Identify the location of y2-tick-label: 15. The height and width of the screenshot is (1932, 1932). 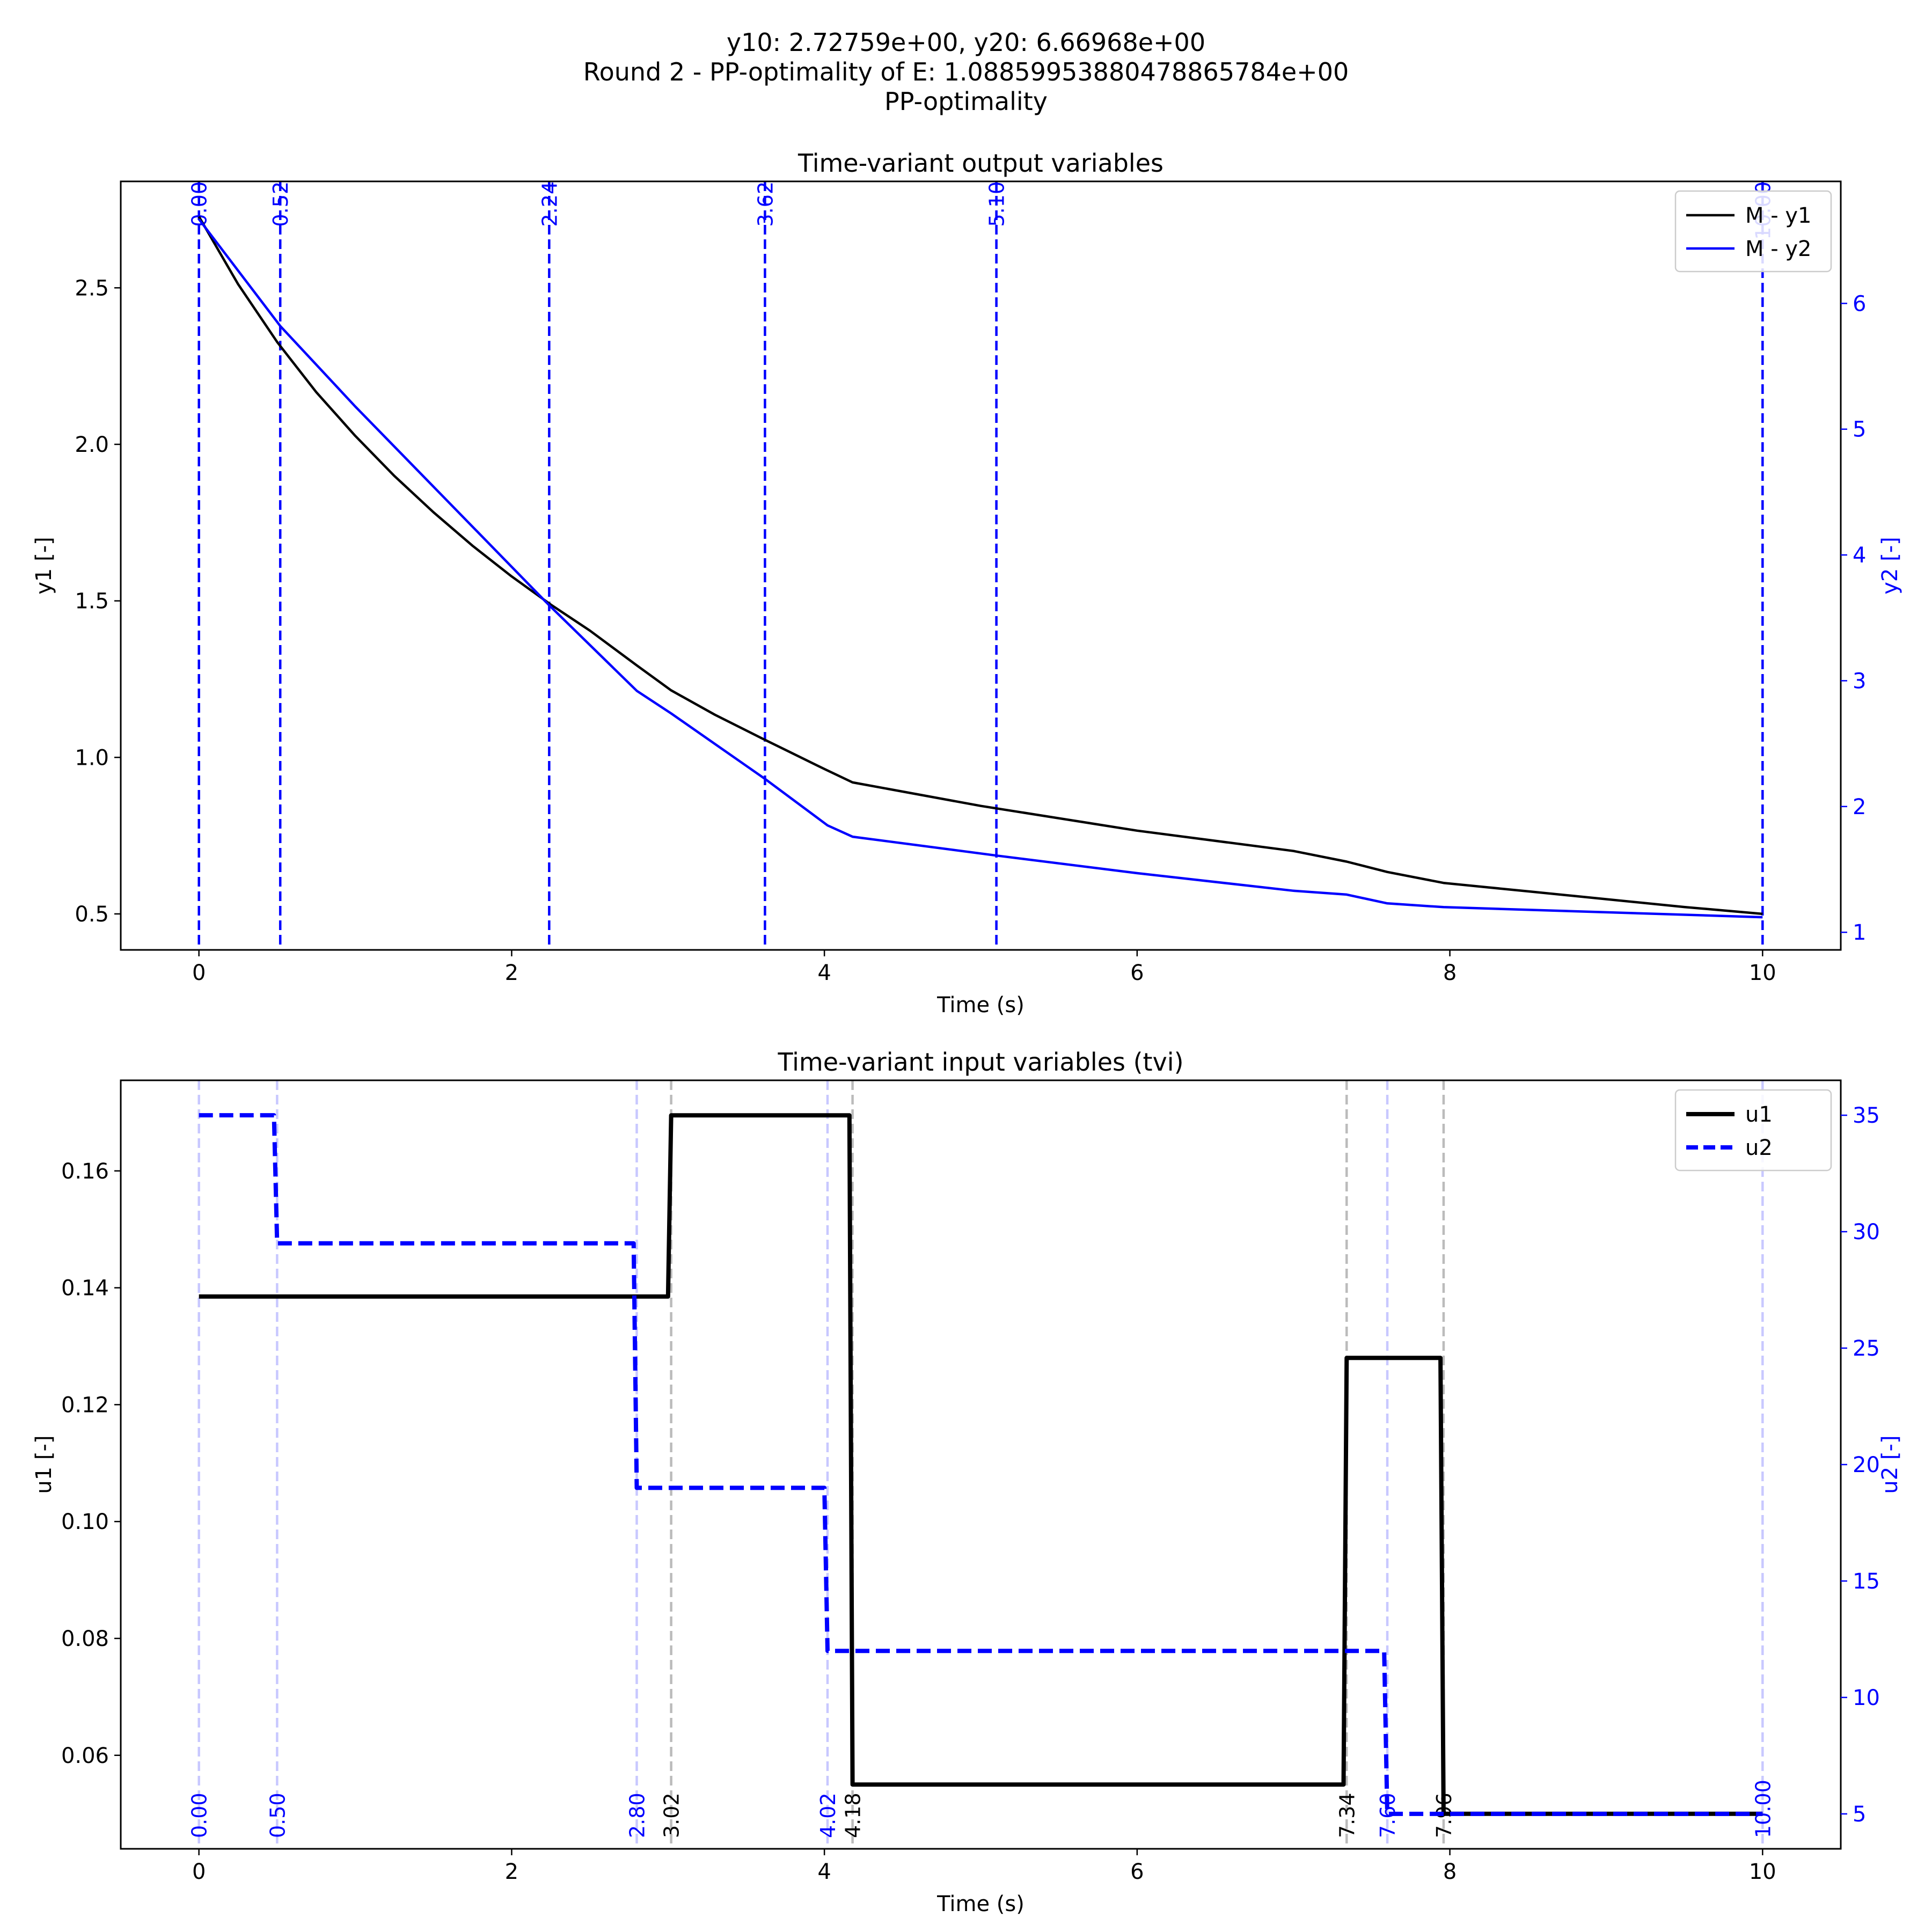
(1866, 1581).